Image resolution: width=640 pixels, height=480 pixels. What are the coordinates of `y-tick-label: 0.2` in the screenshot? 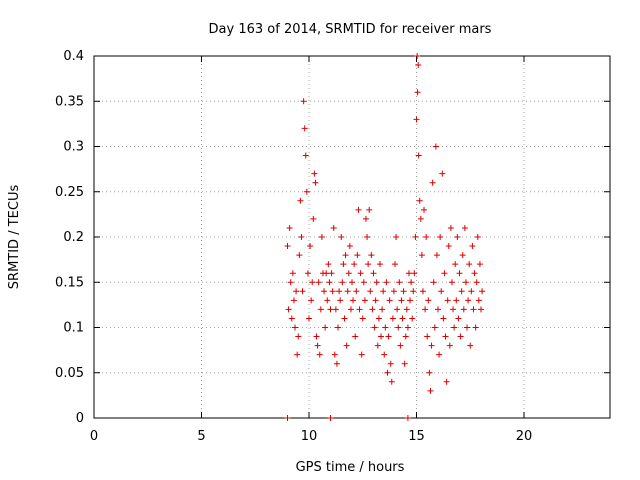 It's located at (73, 237).